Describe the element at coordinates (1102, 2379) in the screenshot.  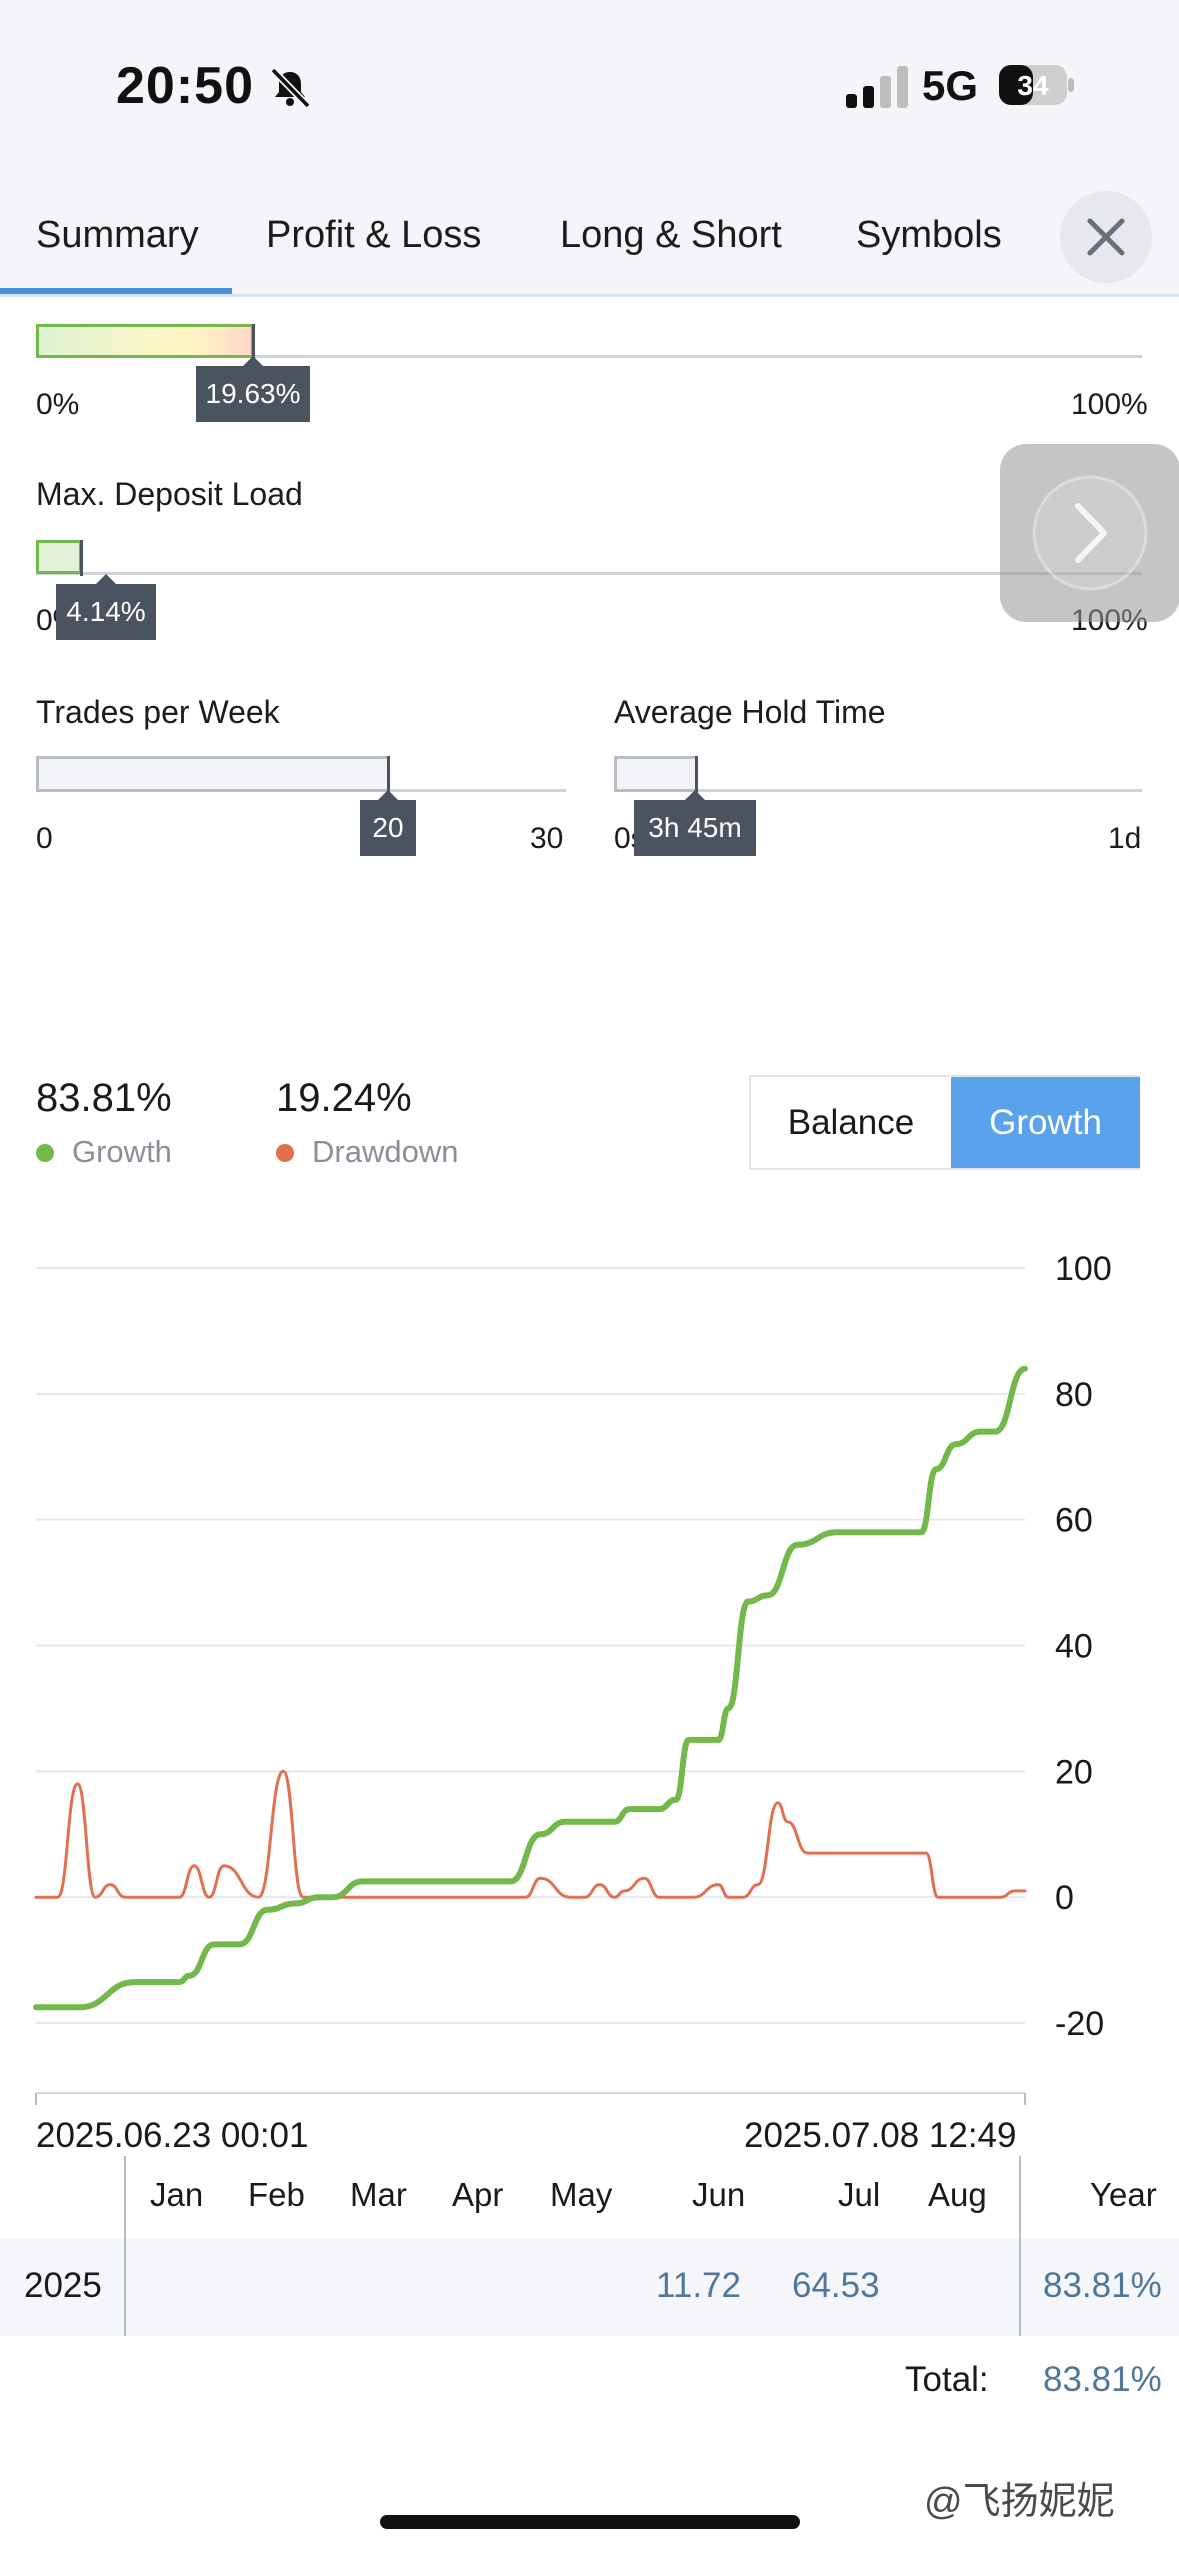
I see `total-value: 83.81%` at that location.